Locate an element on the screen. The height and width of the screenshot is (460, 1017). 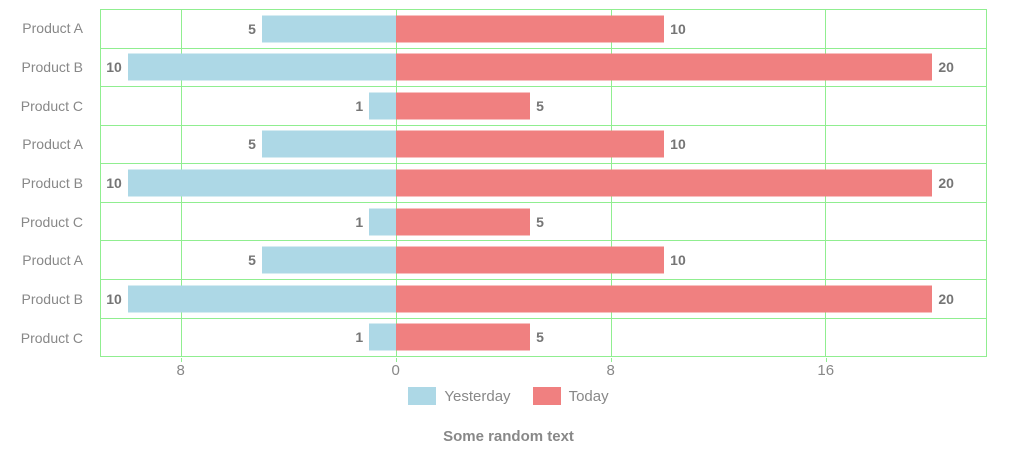
x-tick-label: 16 is located at coordinates (826, 370).